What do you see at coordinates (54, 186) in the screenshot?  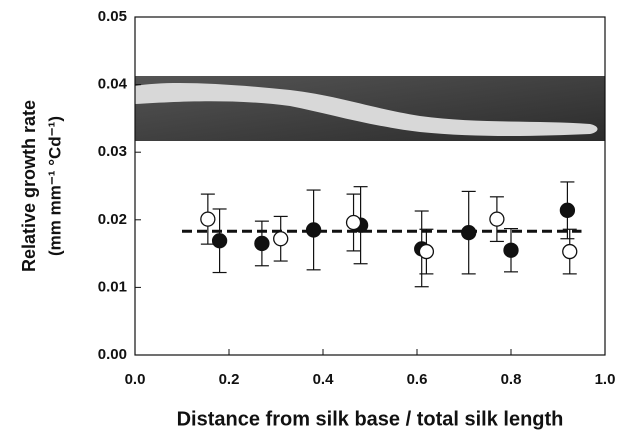 I see `y-axis-unit: (mm mm⁻¹ °Cd⁻¹)` at bounding box center [54, 186].